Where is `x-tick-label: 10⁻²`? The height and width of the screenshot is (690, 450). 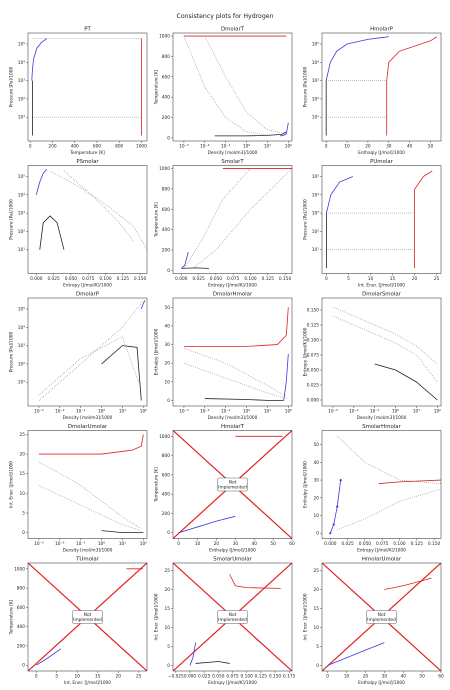 x-tick-label: 10⁻² is located at coordinates (60, 544).